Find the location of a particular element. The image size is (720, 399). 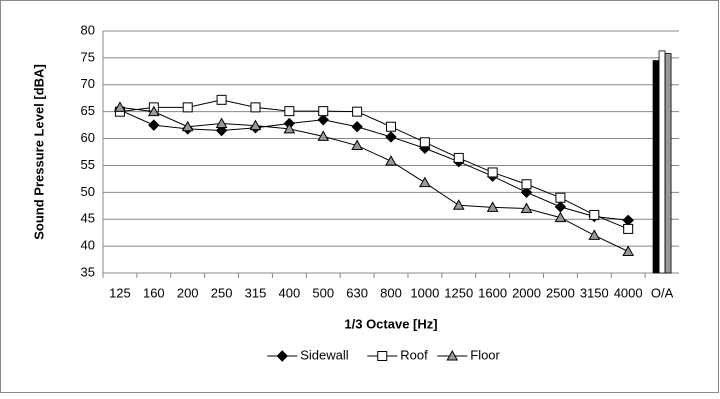

x-tick-label: 315 is located at coordinates (256, 292).